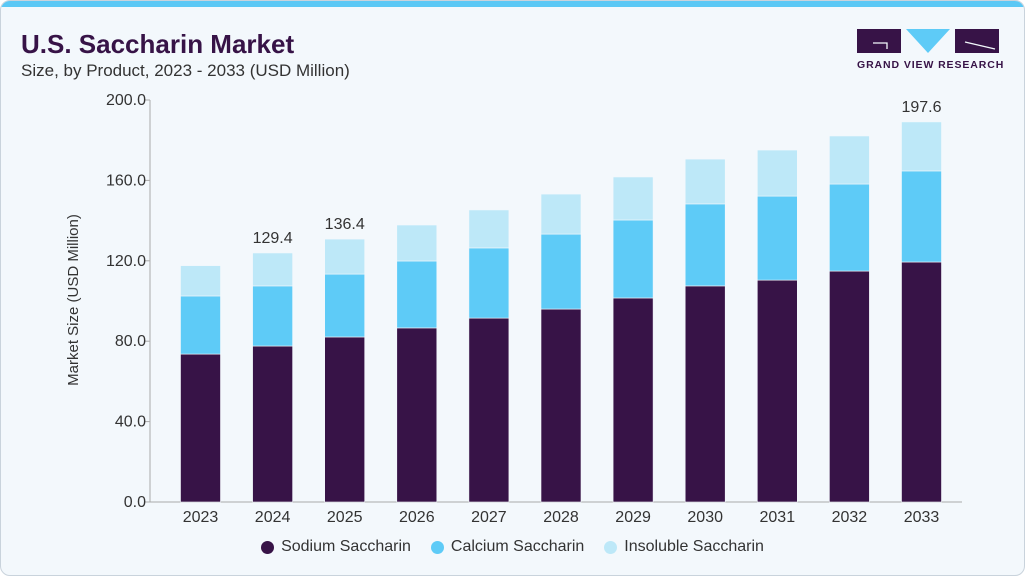 The image size is (1025, 576). I want to click on data-label: 197.6, so click(921, 107).